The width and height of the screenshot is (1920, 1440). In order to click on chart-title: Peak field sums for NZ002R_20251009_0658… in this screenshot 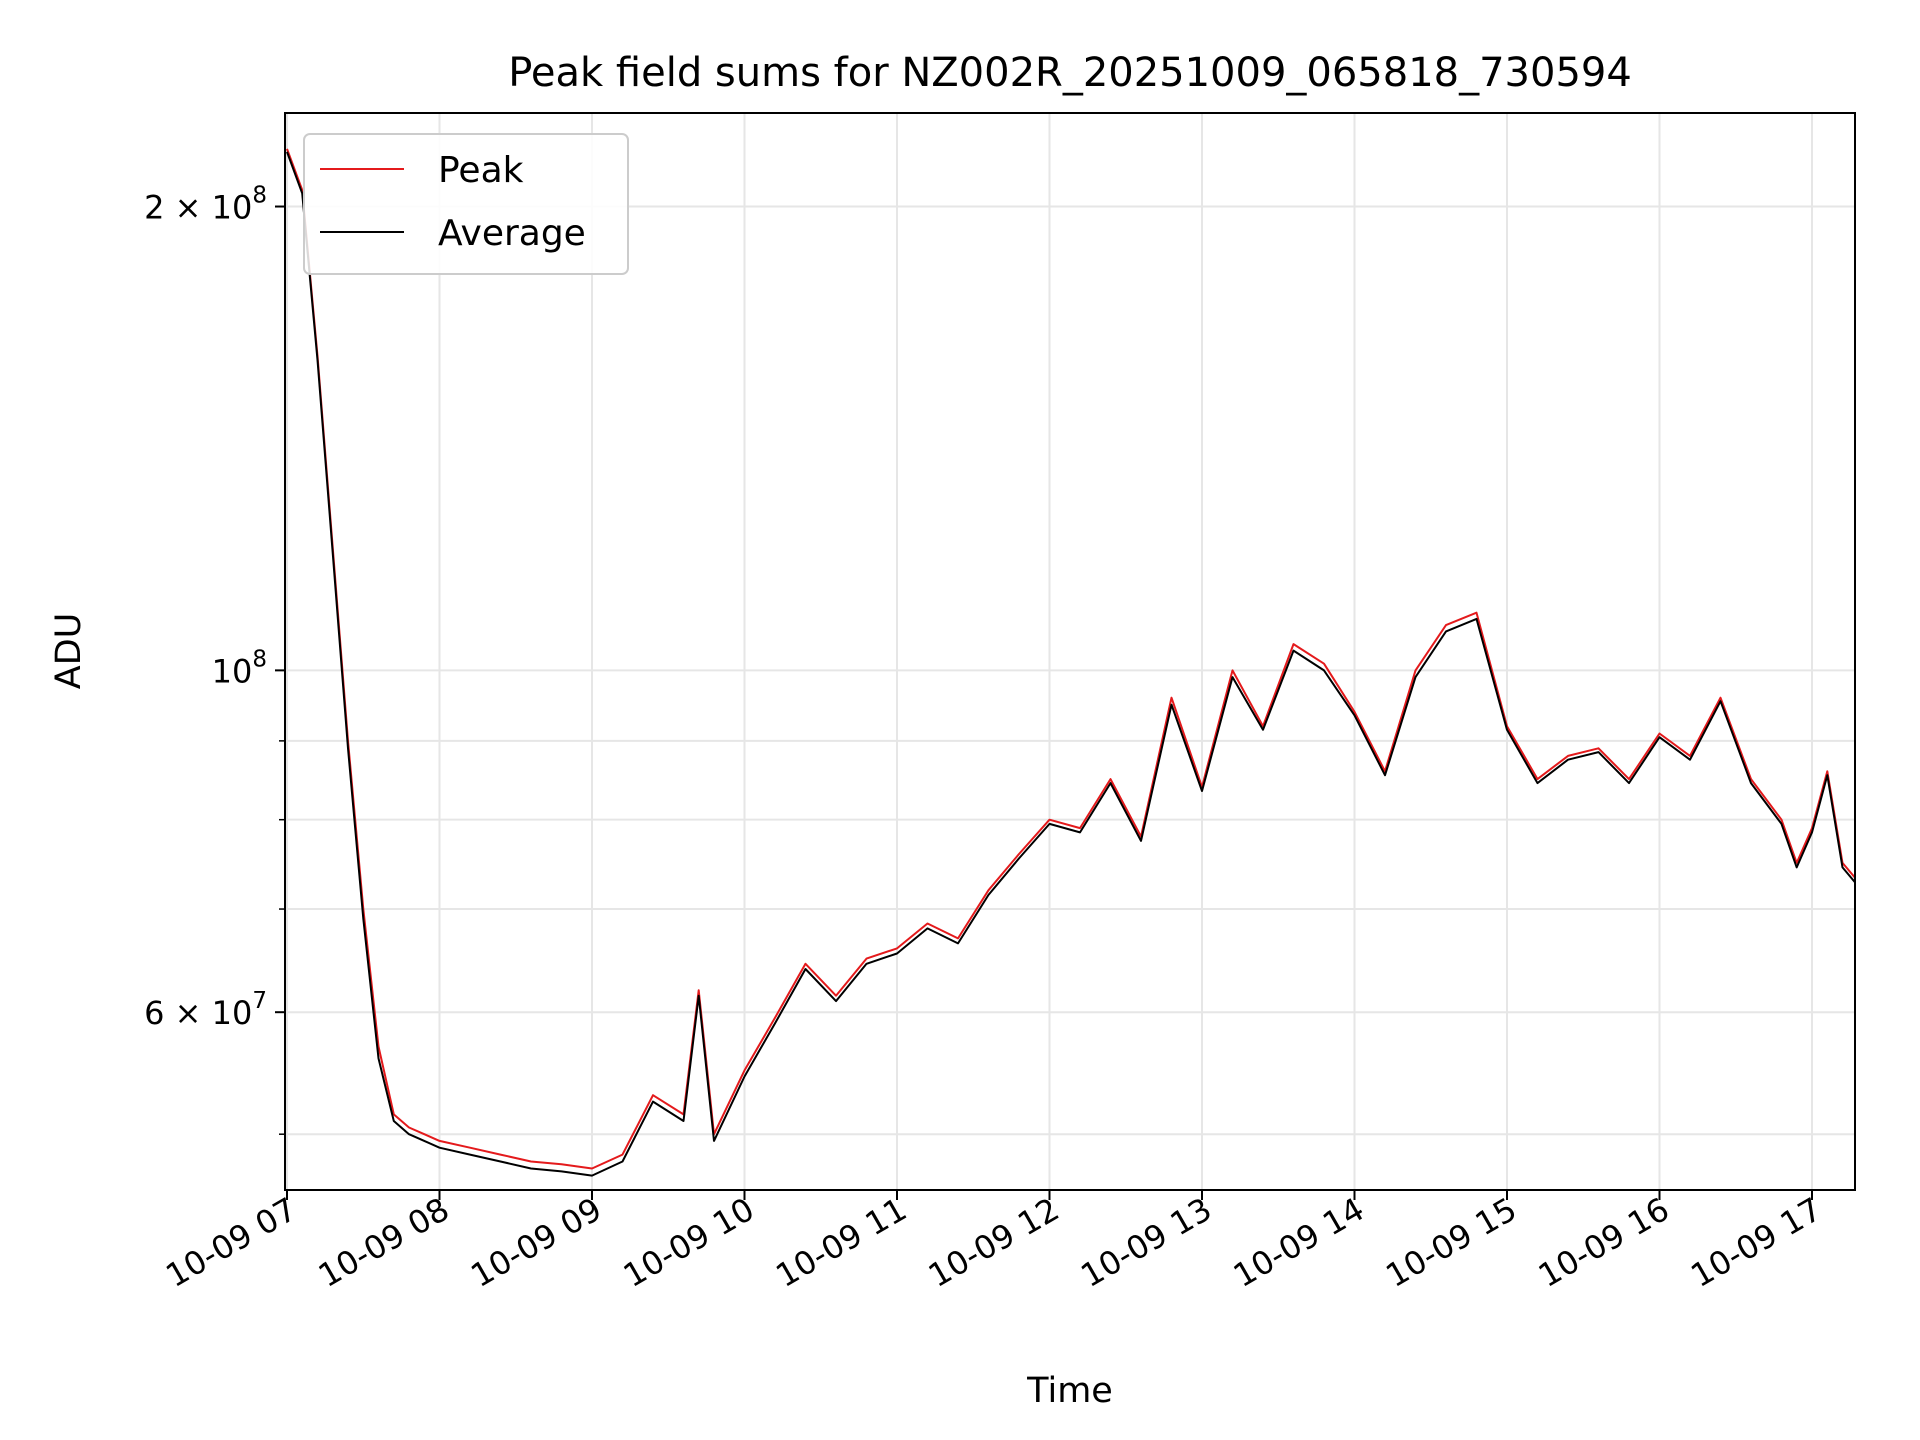, I will do `click(1070, 73)`.